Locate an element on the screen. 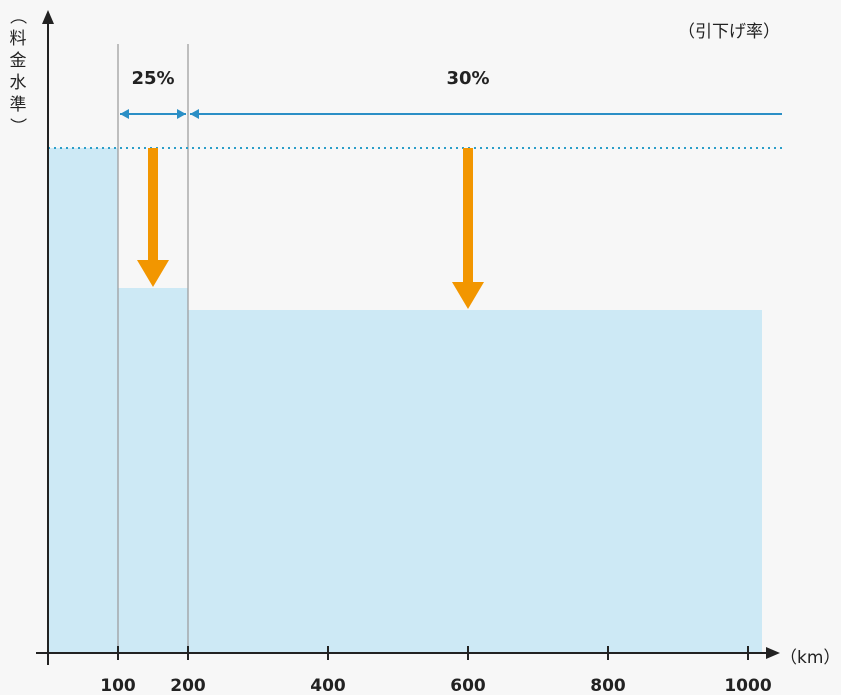  x-unit-label: （km） is located at coordinates (810, 658).